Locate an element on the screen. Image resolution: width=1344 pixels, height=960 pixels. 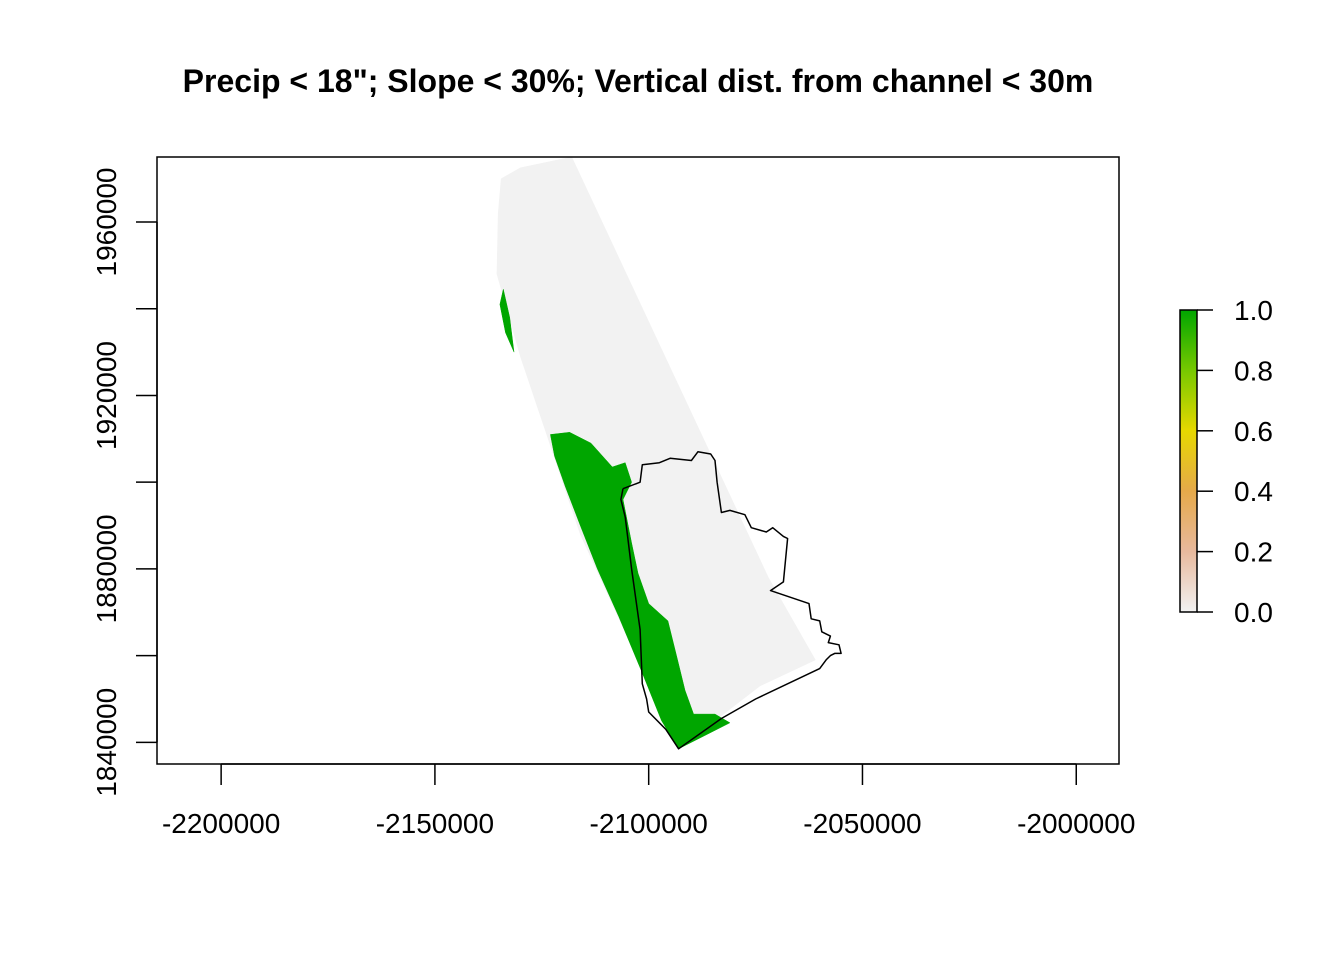
raster-layers is located at coordinates (656, 453).